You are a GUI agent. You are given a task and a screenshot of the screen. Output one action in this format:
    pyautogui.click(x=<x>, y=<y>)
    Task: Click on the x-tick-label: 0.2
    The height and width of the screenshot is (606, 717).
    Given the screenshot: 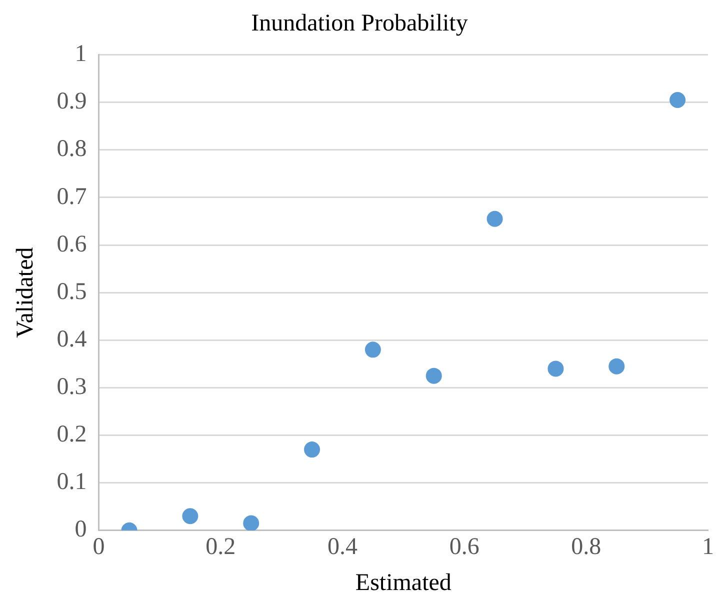 What is the action you would take?
    pyautogui.click(x=221, y=547)
    